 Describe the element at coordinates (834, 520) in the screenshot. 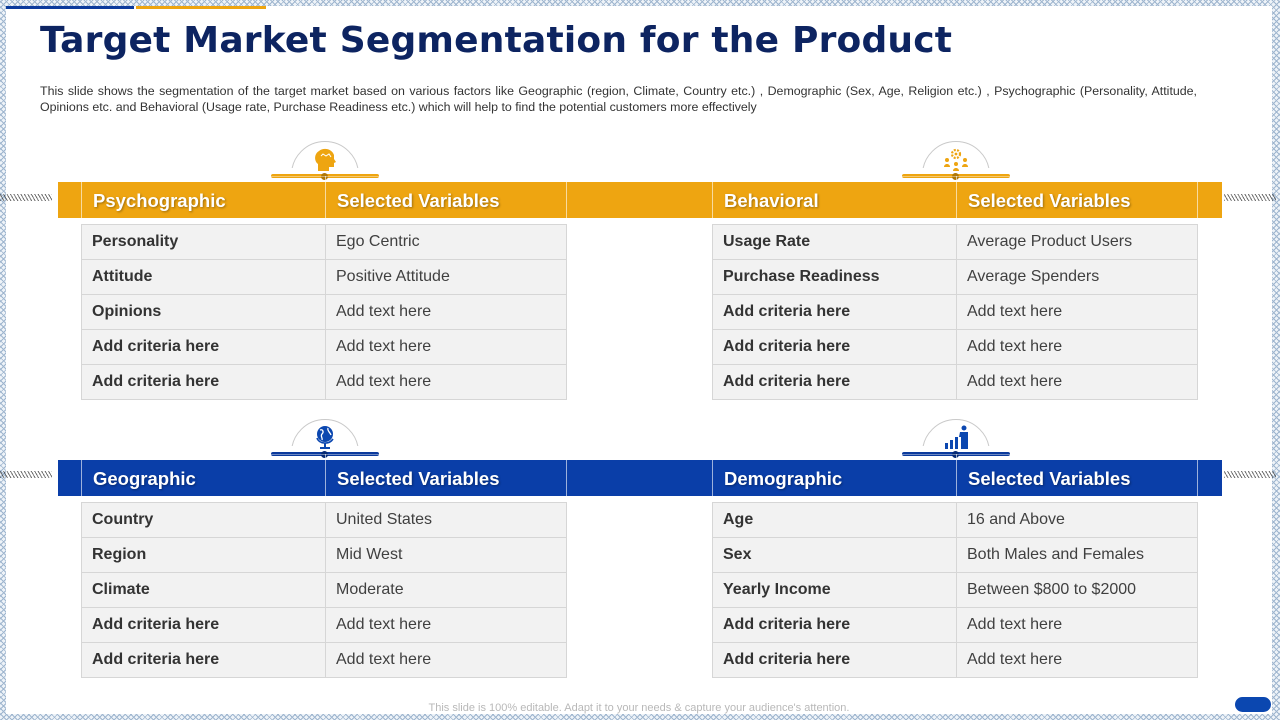

I see `criteria-cell: Age` at that location.